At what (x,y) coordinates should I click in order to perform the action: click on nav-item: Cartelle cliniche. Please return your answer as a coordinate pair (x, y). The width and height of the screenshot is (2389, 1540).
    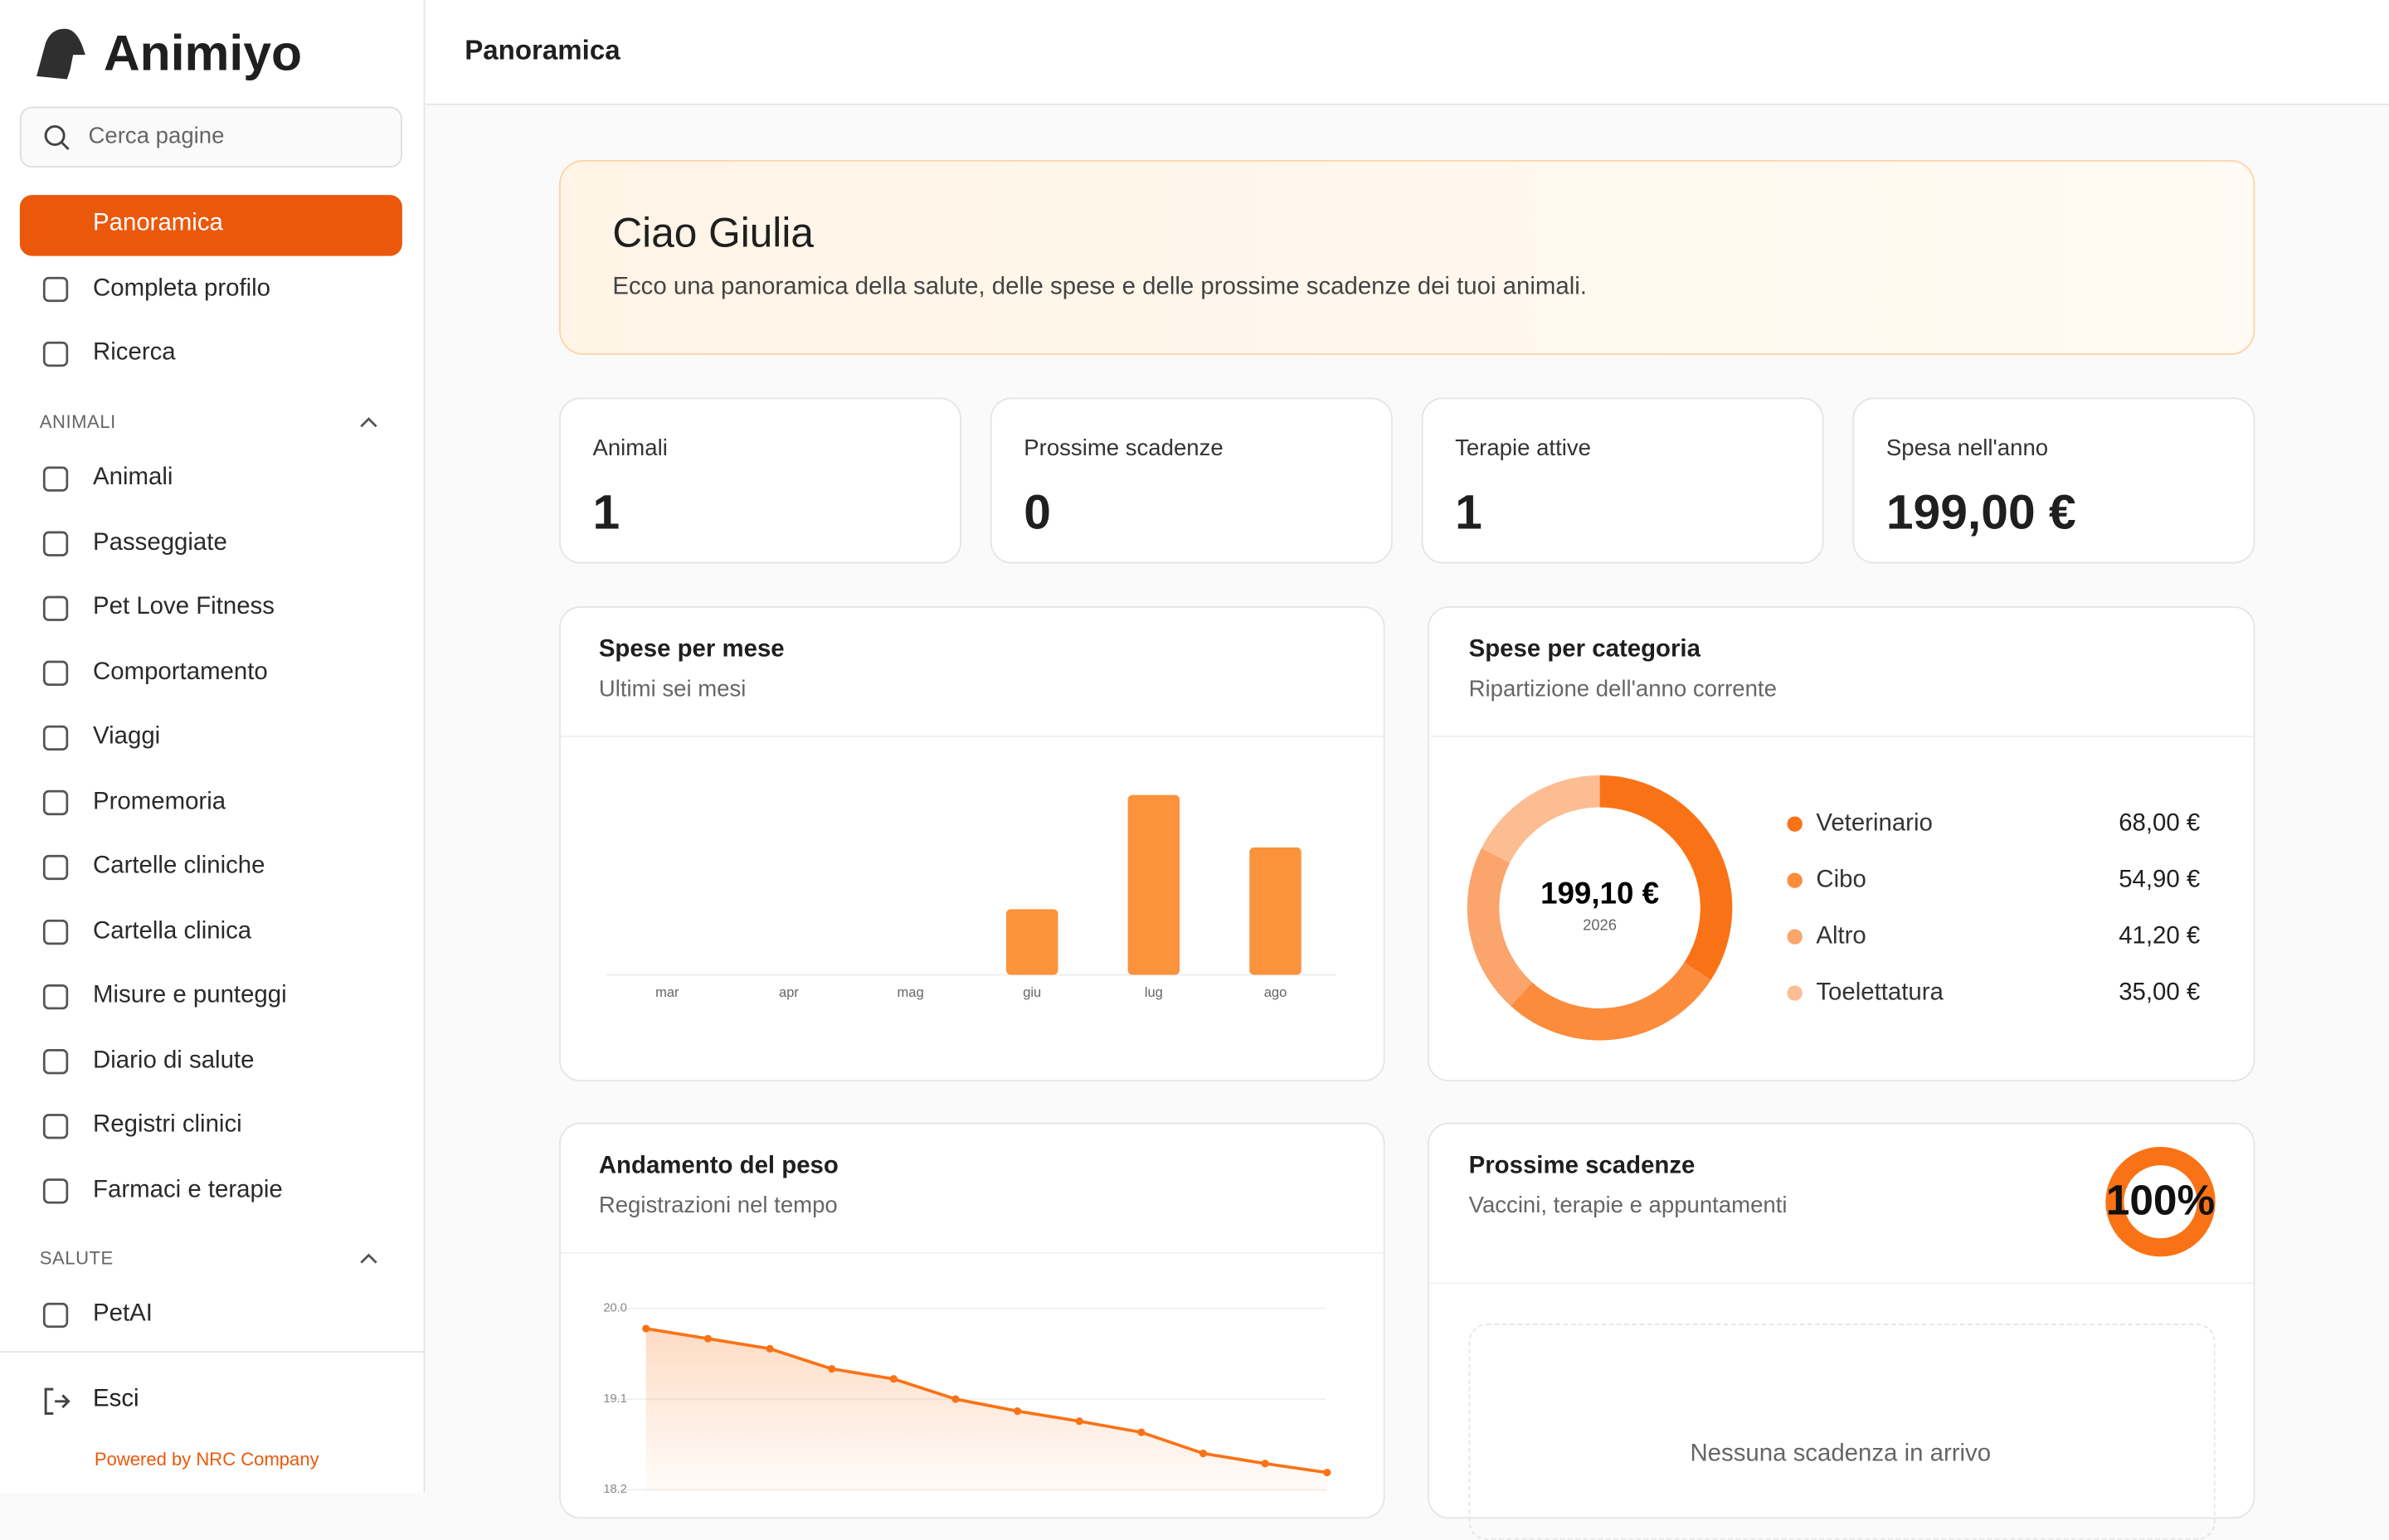
    Looking at the image, I should click on (179, 866).